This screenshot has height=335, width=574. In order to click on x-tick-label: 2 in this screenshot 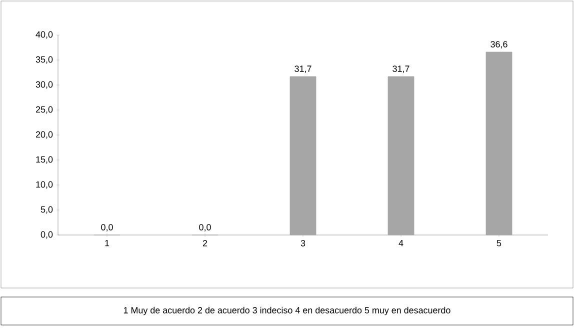, I will do `click(205, 243)`.